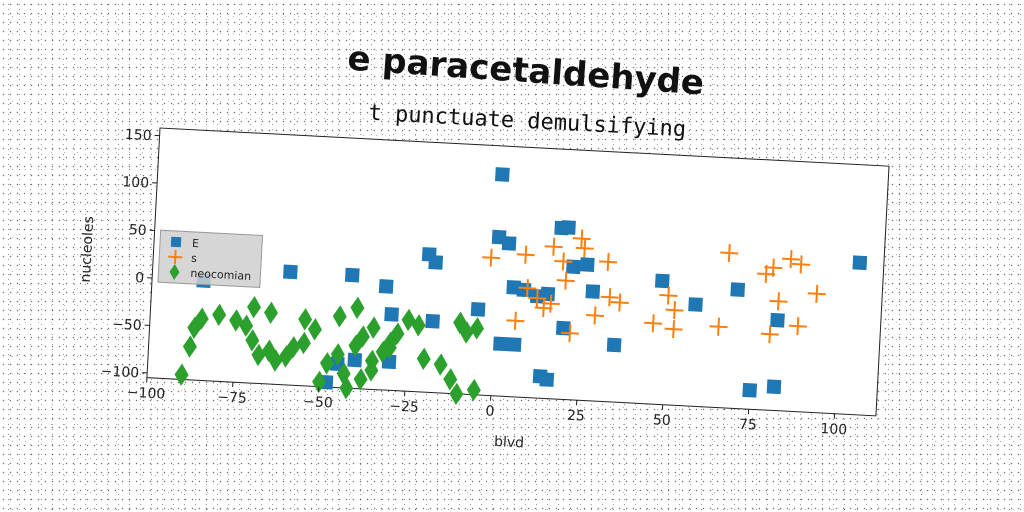  What do you see at coordinates (834, 429) in the screenshot?
I see `x-tick-label: 100` at bounding box center [834, 429].